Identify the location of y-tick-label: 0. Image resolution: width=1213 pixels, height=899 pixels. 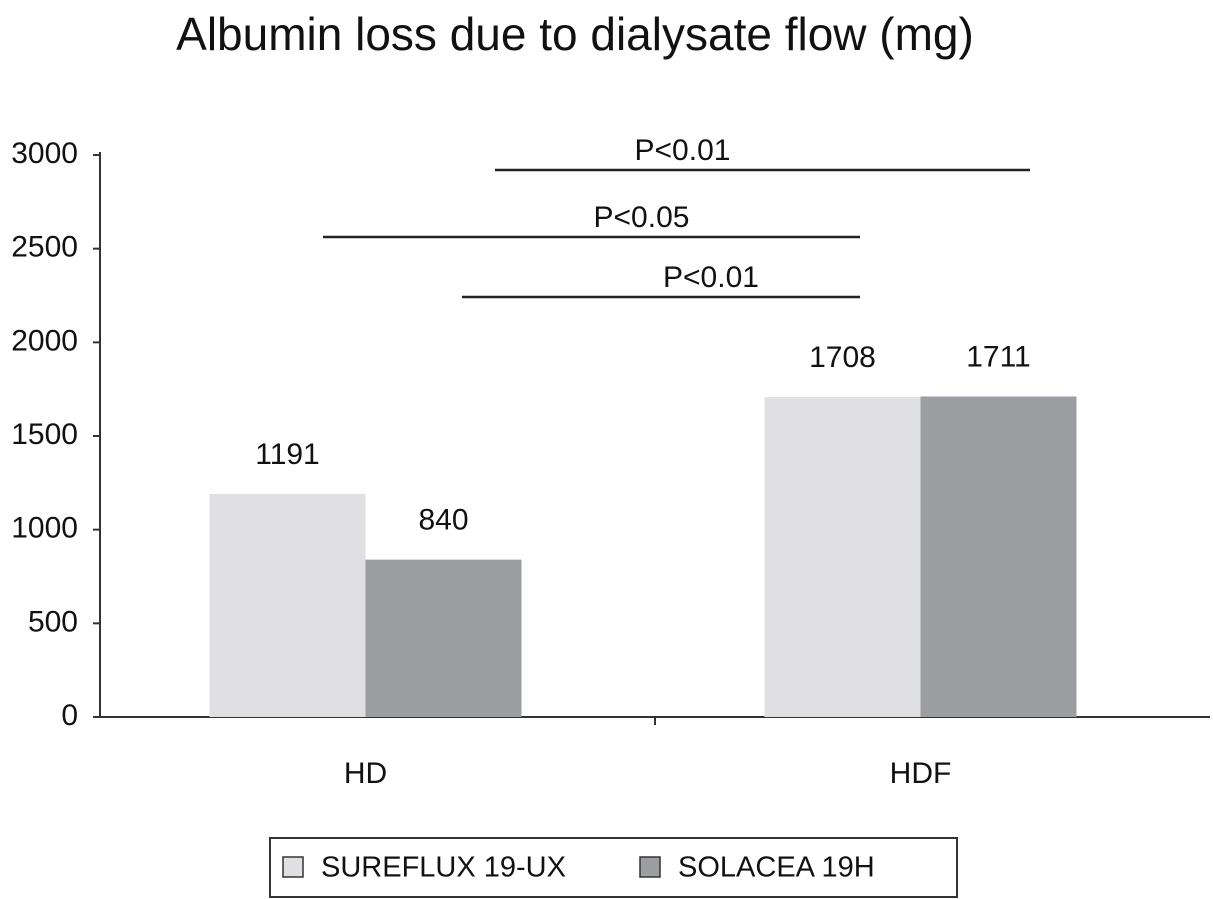
(69, 715).